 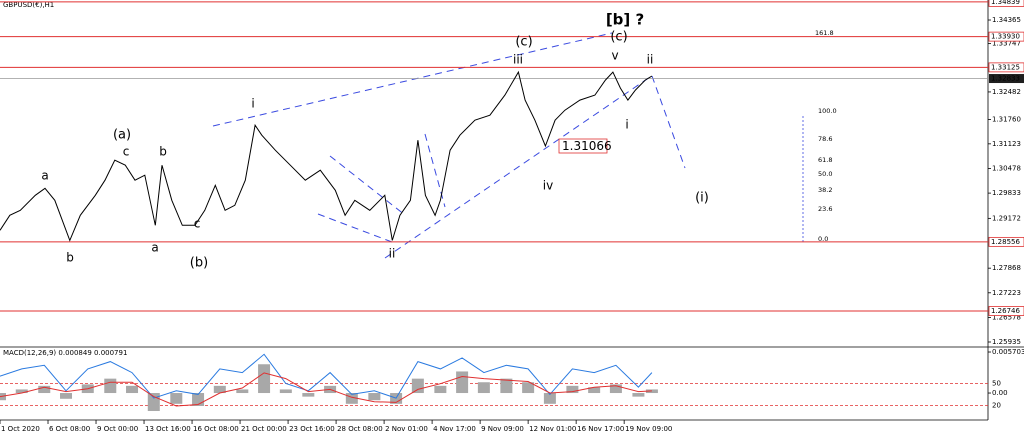 I want to click on y-tick-label: 1.31760, so click(x=1006, y=120).